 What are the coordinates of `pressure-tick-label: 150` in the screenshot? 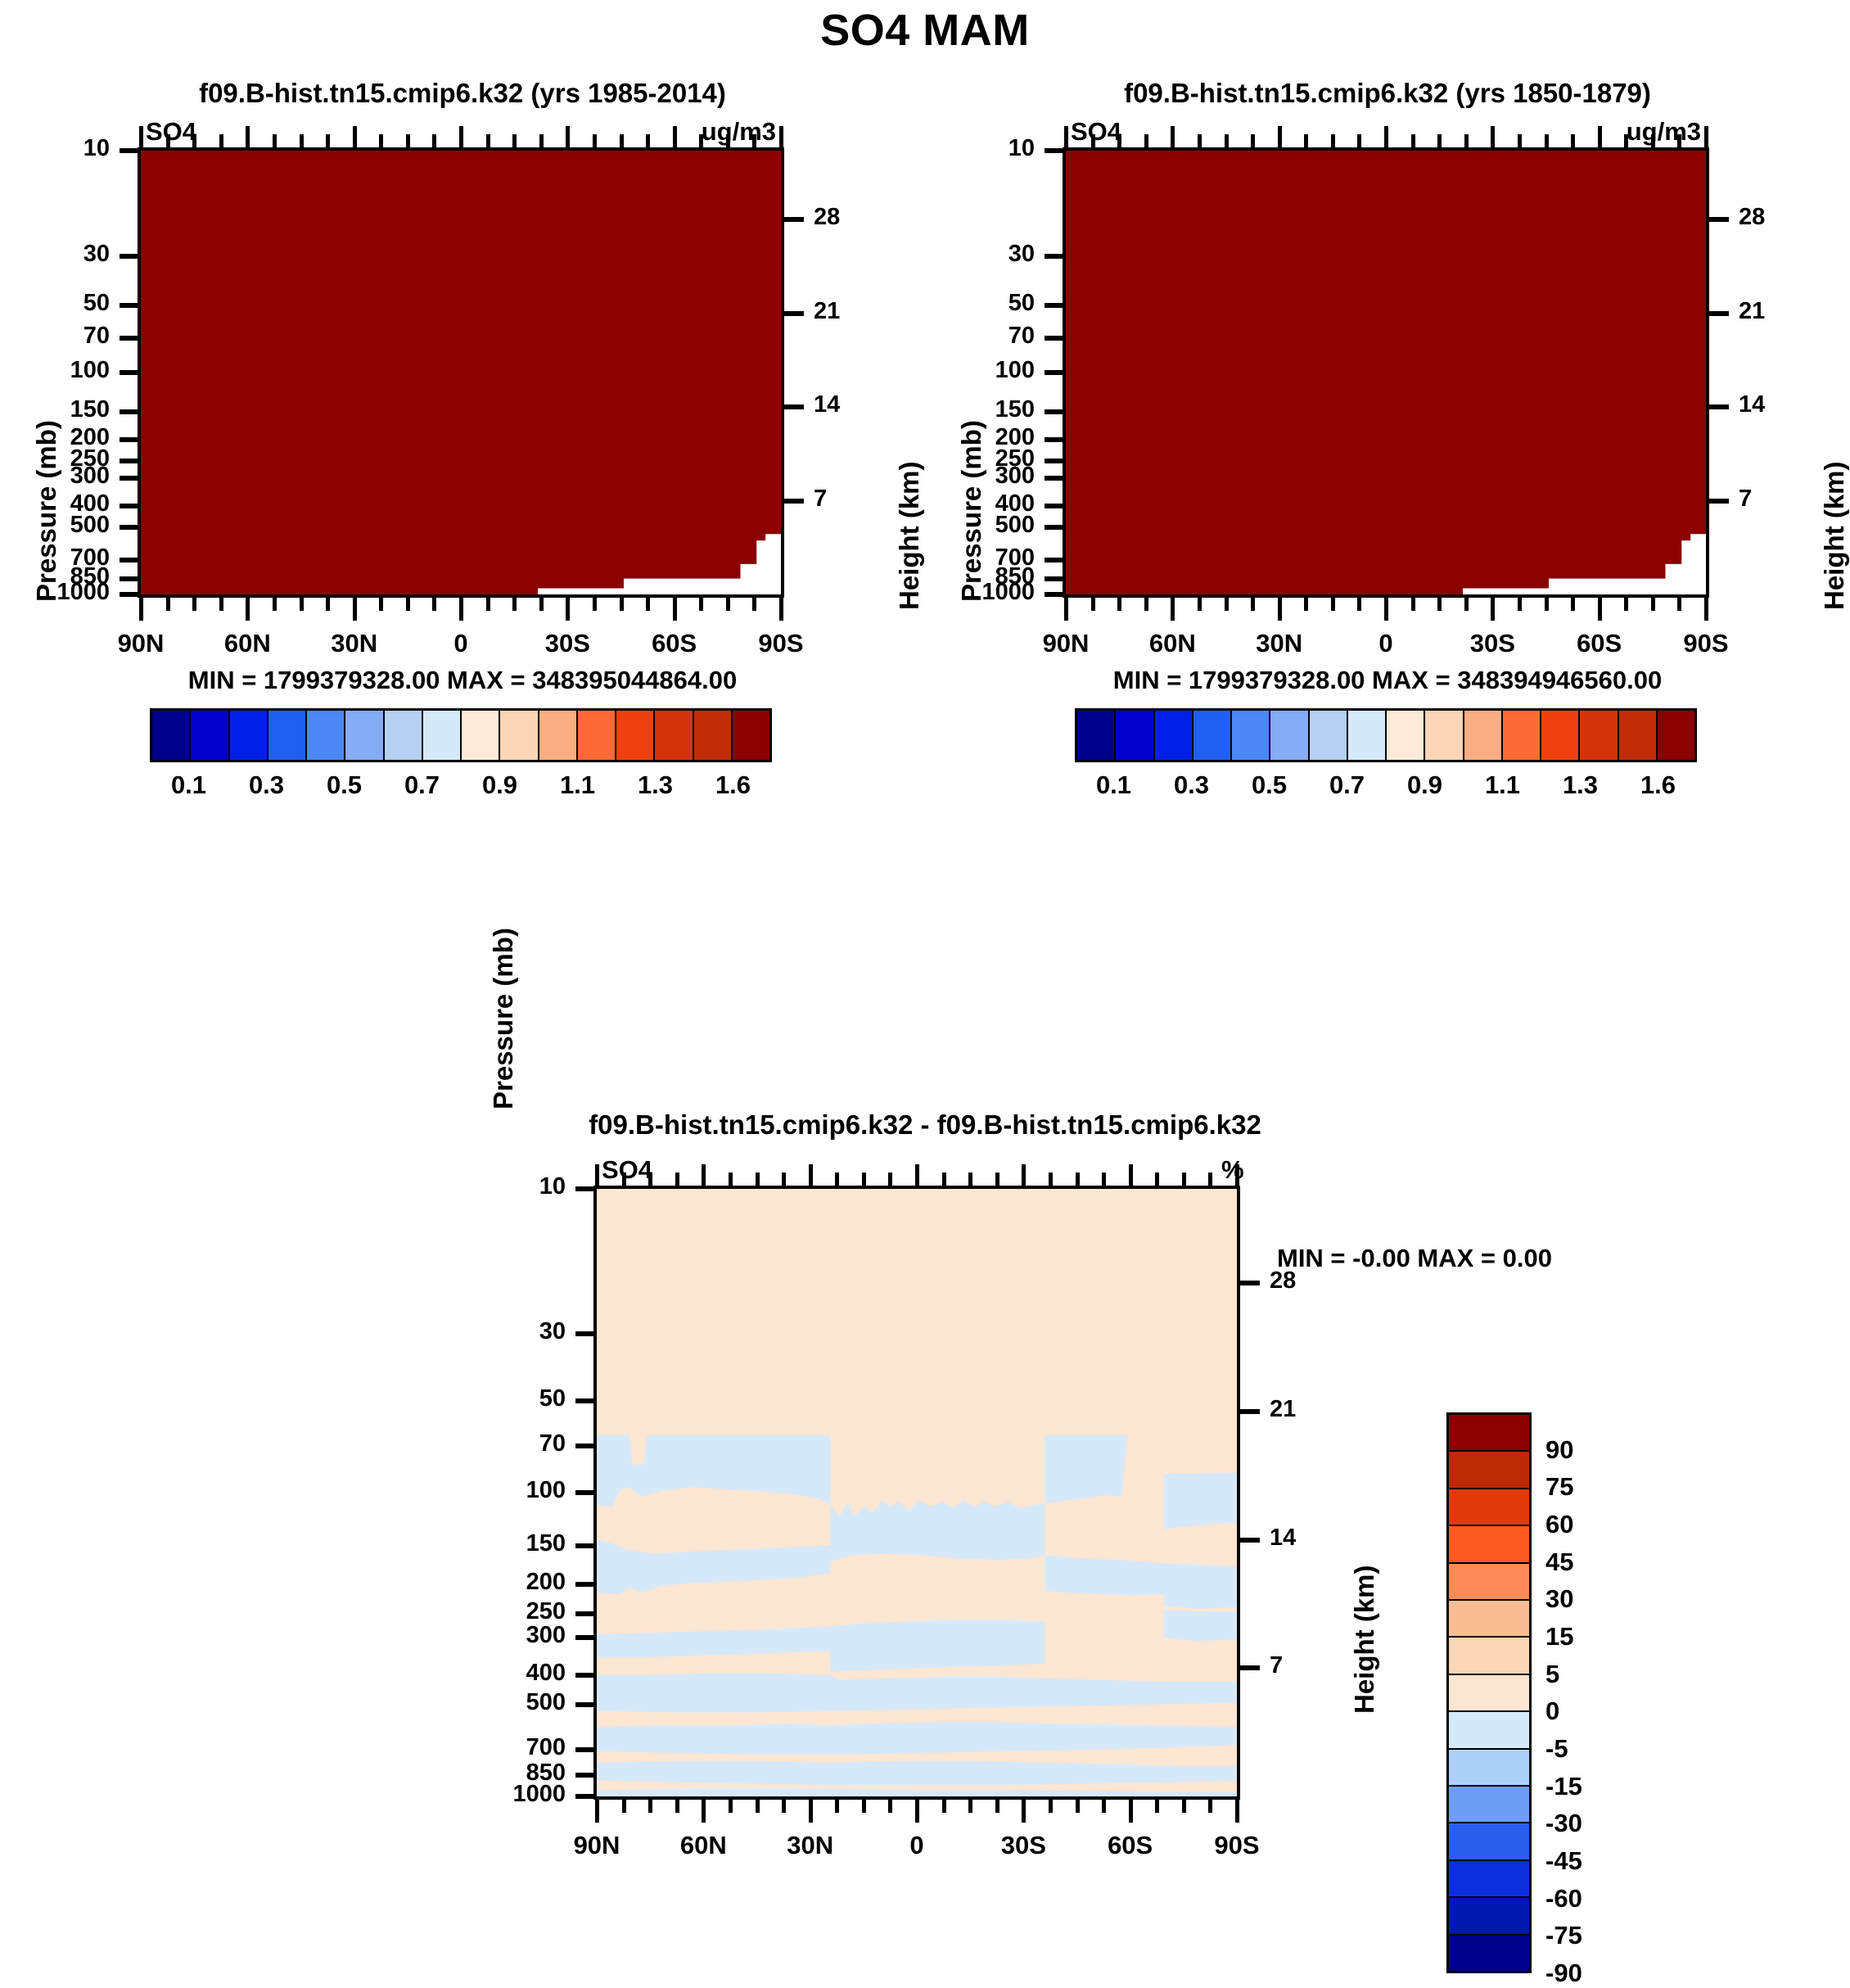 It's located at (90, 408).